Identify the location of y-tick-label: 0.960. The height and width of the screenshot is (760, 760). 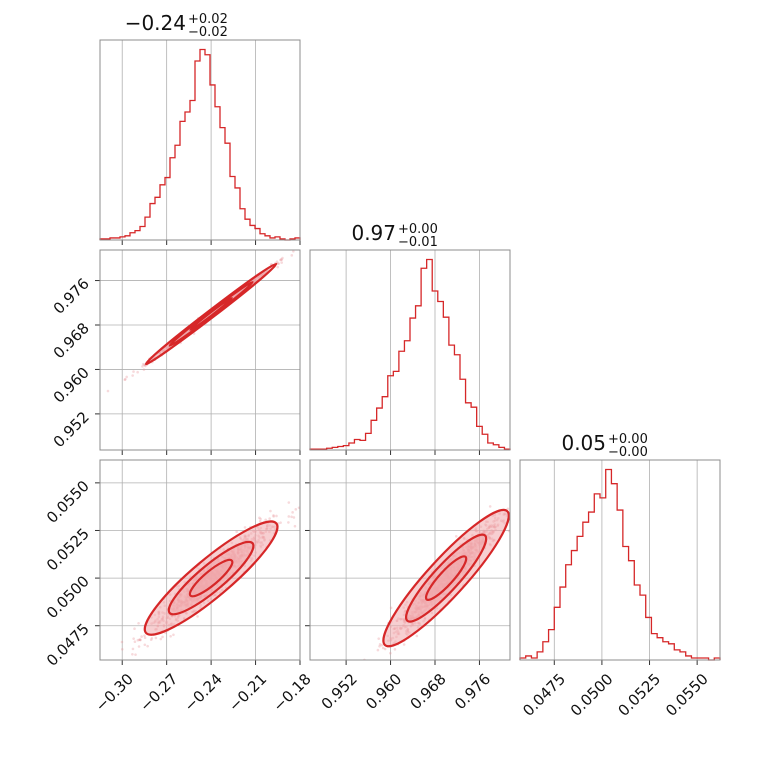
(71, 385).